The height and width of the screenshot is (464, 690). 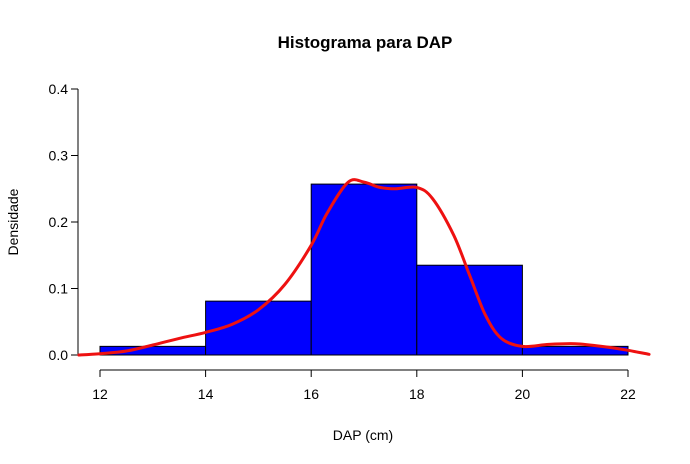 I want to click on x-tick-label: 20, so click(x=523, y=394).